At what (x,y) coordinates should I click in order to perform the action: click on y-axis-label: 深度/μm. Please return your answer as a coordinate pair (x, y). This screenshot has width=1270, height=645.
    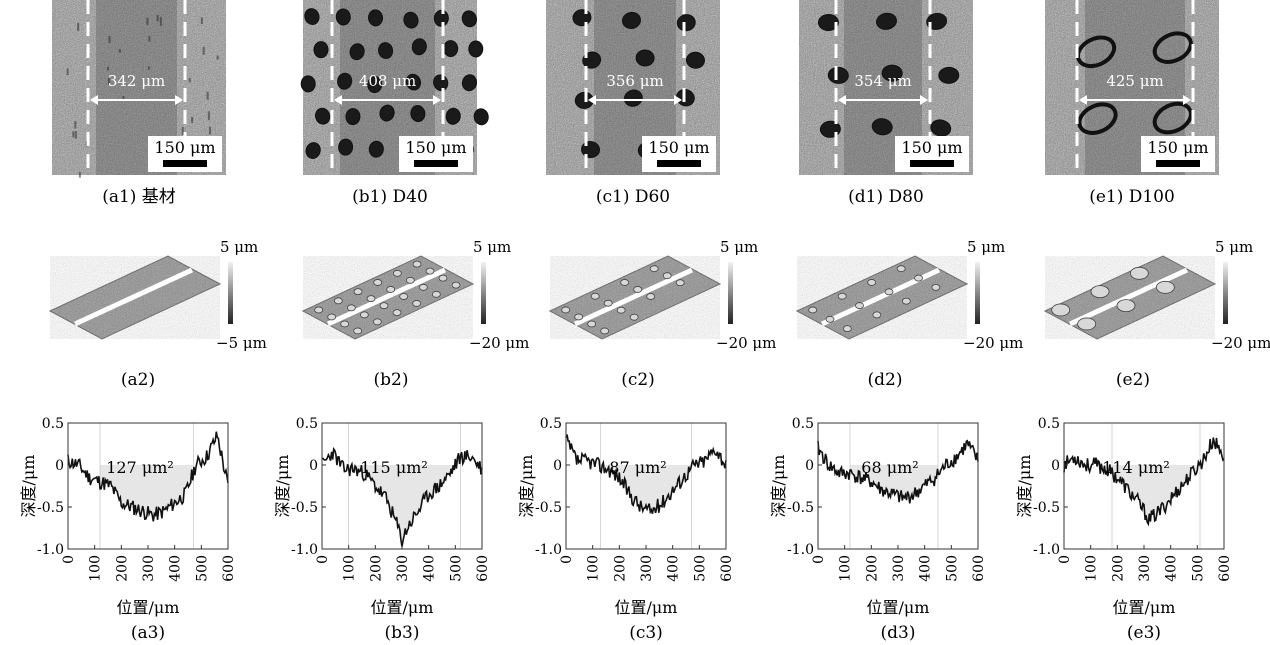
    Looking at the image, I should click on (1024, 486).